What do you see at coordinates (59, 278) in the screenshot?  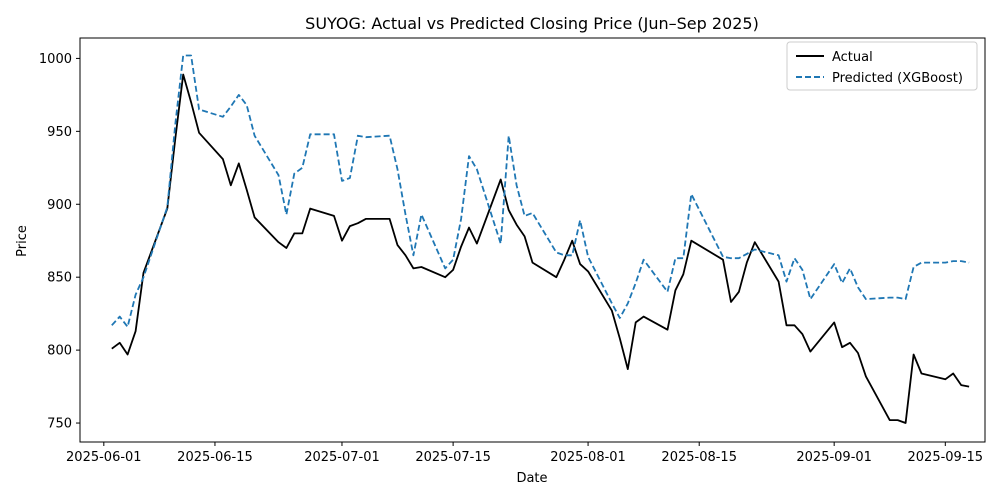 I see `y-tick-label: 850` at bounding box center [59, 278].